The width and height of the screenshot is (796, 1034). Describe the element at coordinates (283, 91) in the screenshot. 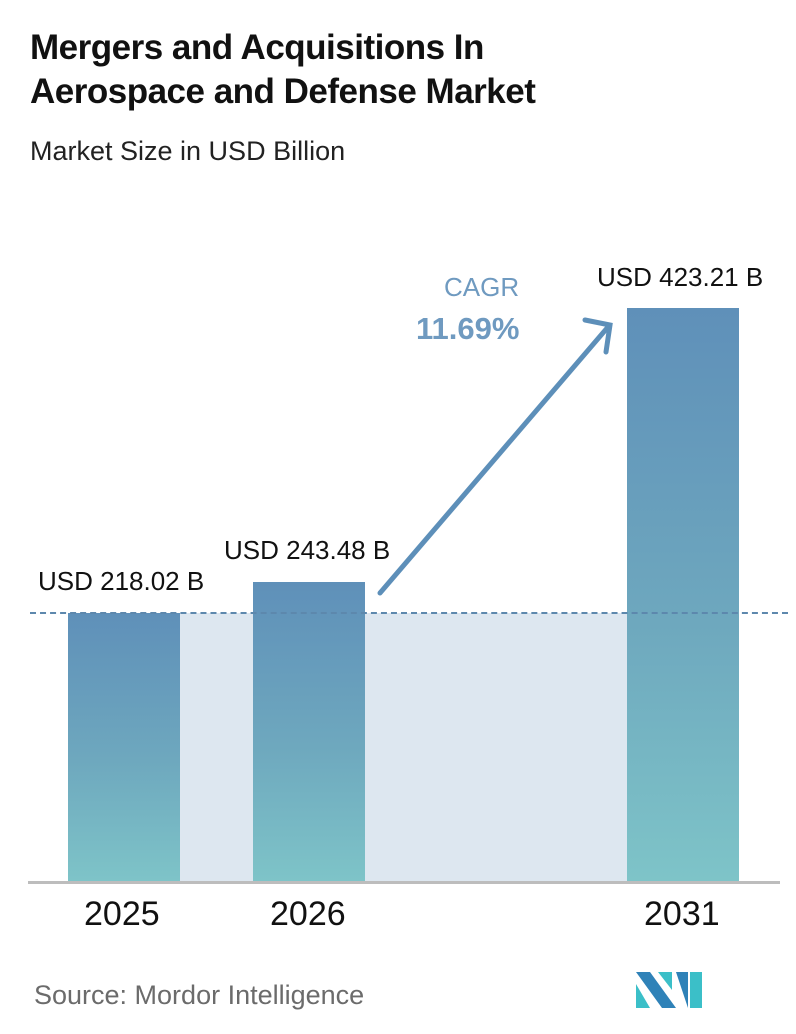

I see `title-line-2: Aerospace and Defense Market` at that location.